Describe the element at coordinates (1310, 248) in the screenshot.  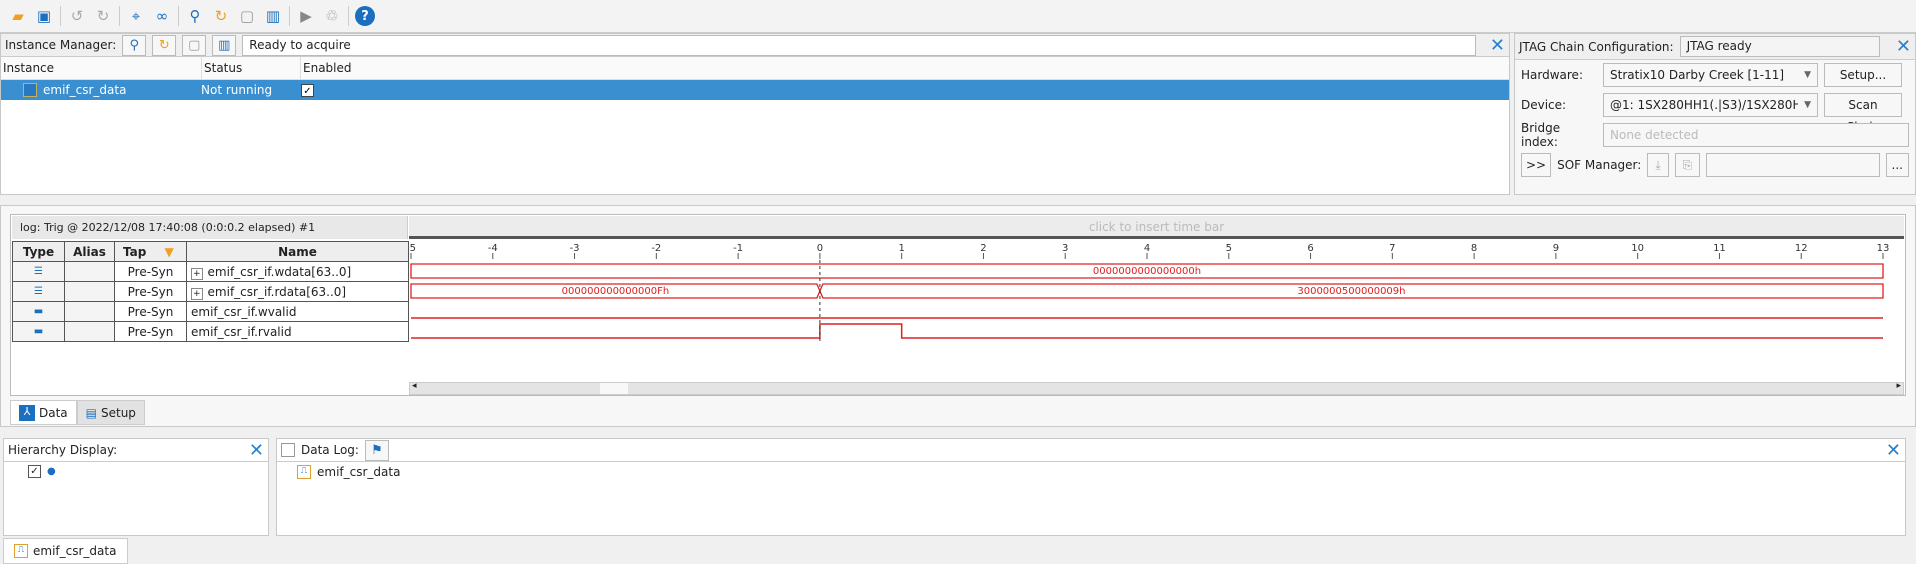
I see `time-tick-label: 6` at that location.